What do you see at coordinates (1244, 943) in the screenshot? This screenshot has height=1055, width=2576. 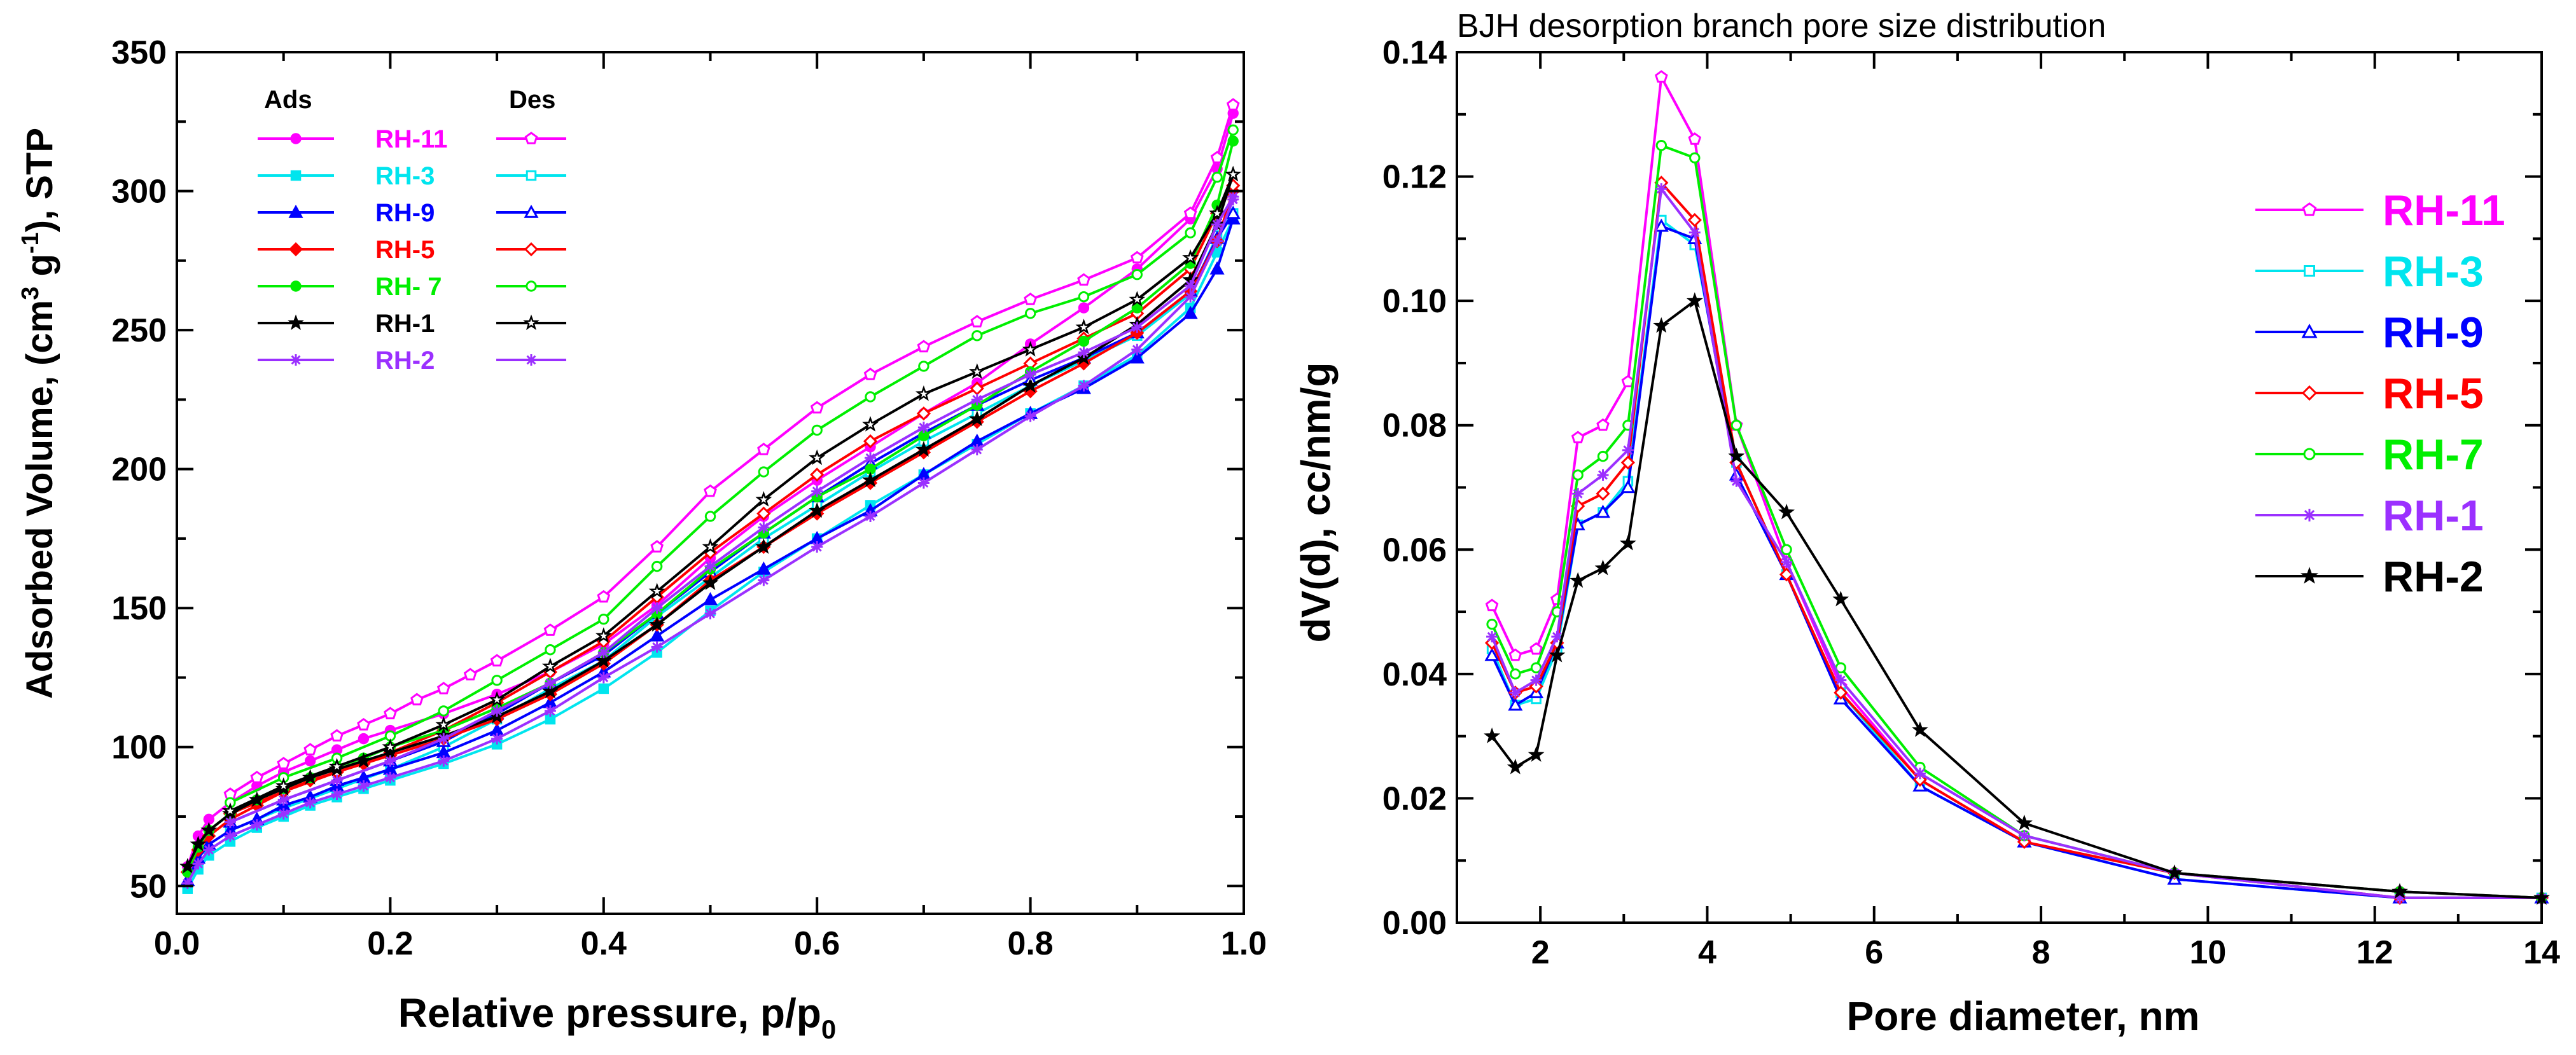 I see `isotherm-x-tick-label: 1.0` at bounding box center [1244, 943].